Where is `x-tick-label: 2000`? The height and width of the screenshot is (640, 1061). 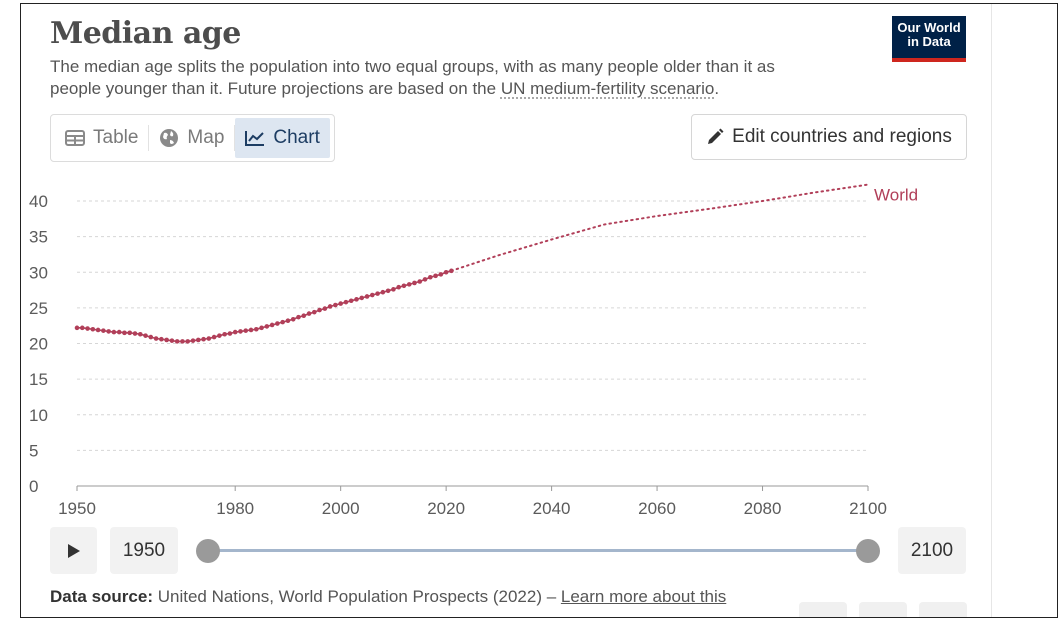
x-tick-label: 2000 is located at coordinates (341, 508).